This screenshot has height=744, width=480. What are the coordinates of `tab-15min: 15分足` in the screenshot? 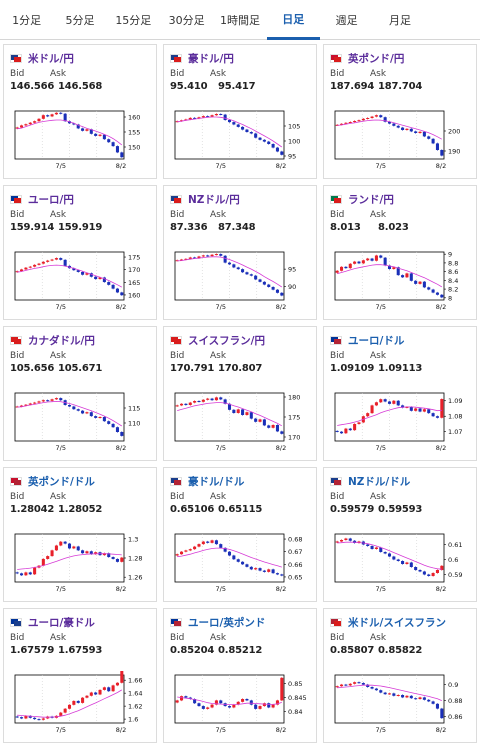 It's located at (133, 20).